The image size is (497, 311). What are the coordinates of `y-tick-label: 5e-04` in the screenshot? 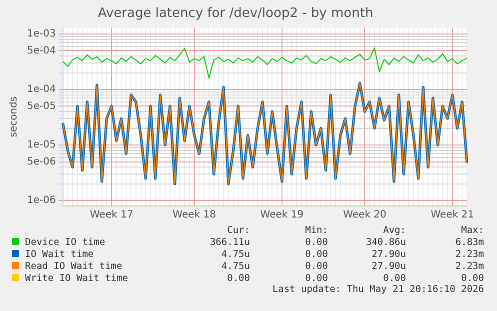 It's located at (41, 50).